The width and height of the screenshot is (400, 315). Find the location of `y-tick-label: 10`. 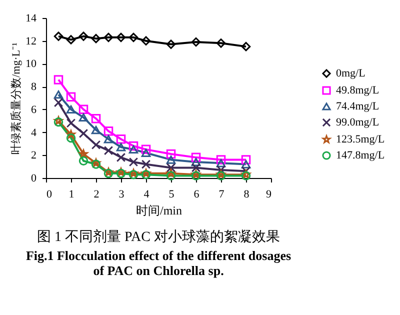

y-tick-label: 10 is located at coordinates (31, 64).